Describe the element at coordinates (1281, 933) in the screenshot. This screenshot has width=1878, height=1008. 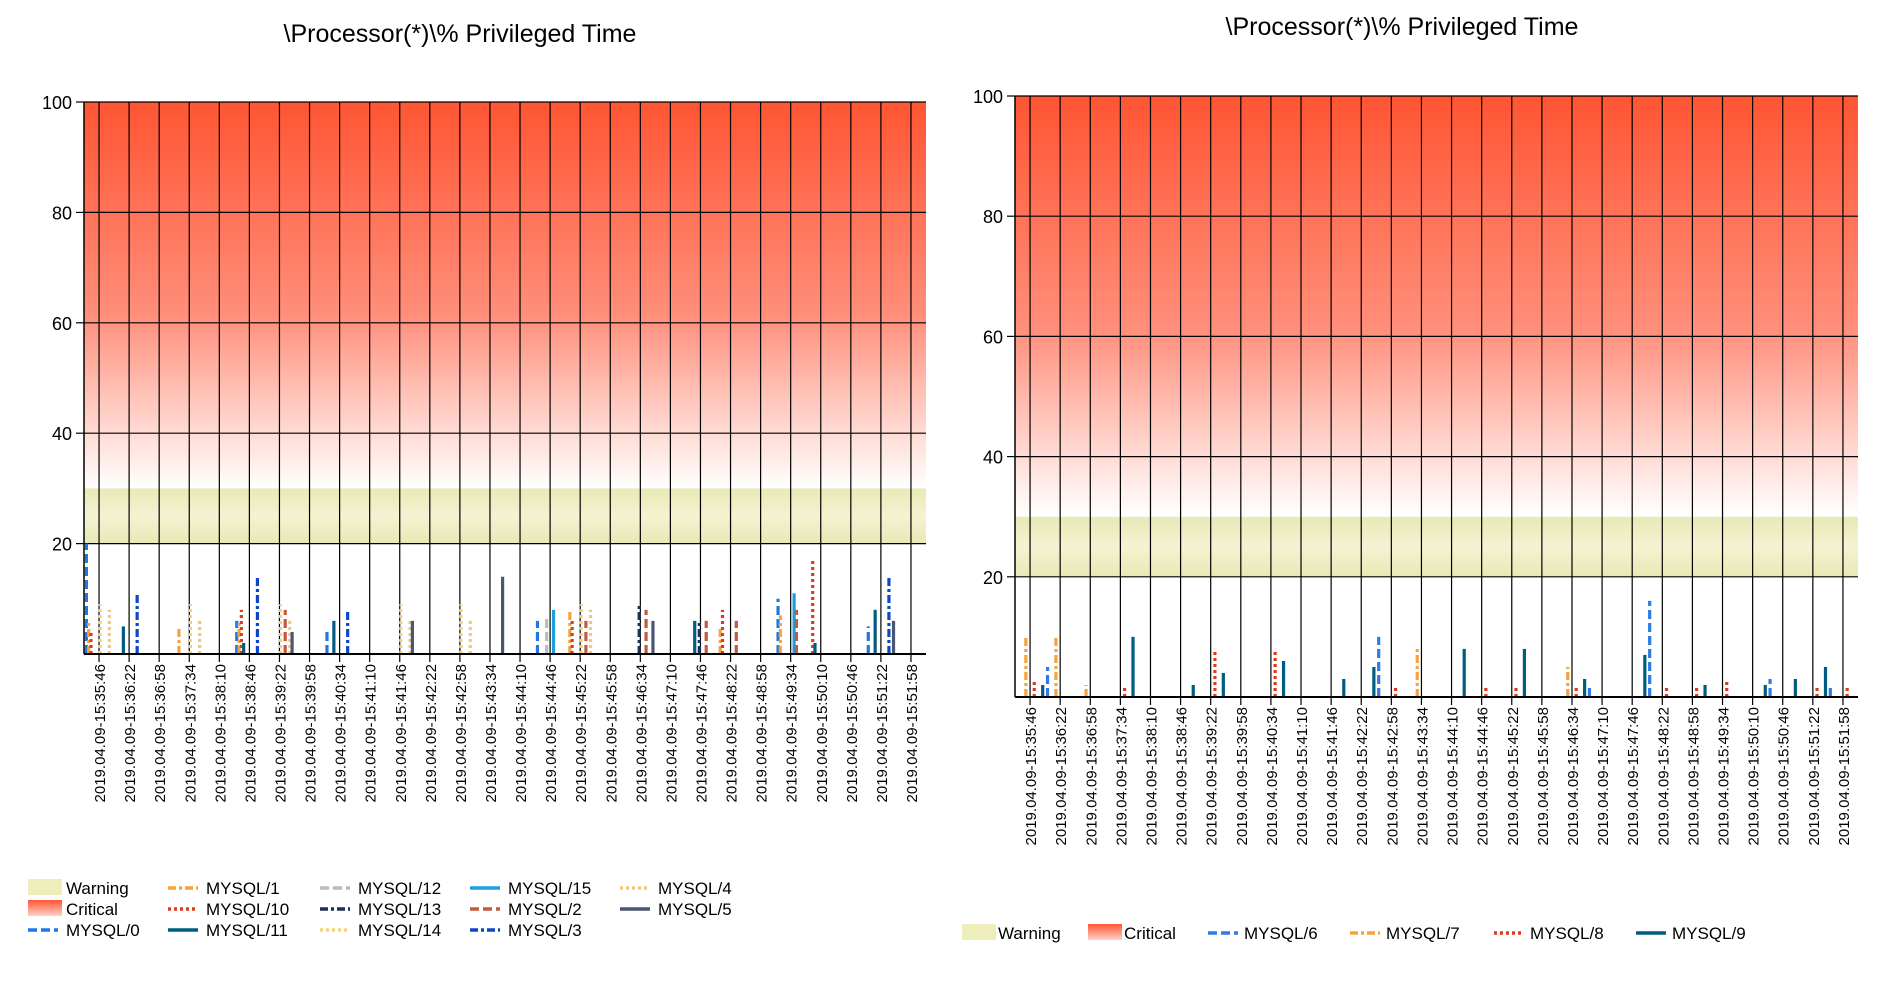
I see `legend-label: MYSQL/6` at that location.